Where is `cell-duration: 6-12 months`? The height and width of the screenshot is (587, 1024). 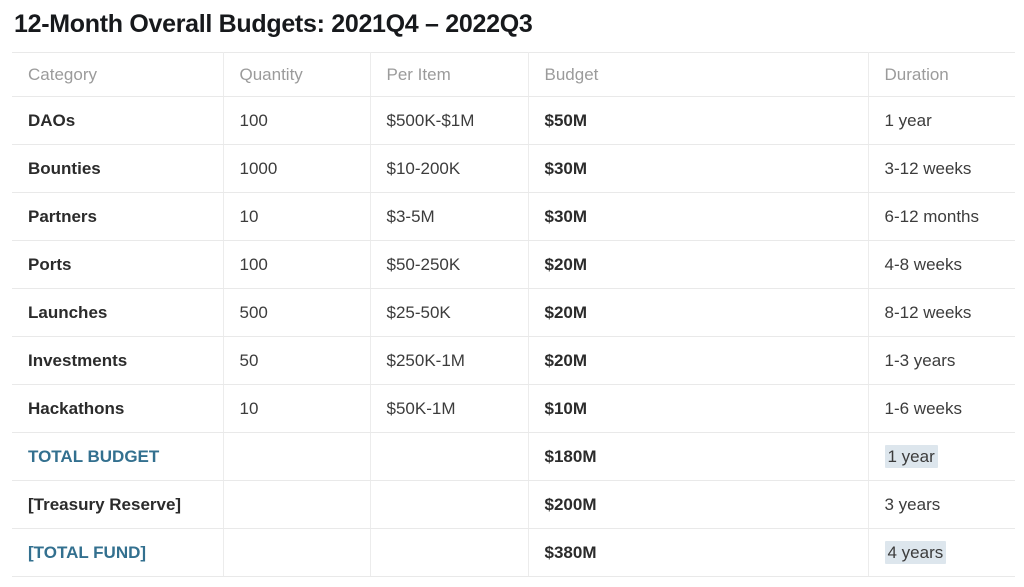
cell-duration: 6-12 months is located at coordinates (941, 216).